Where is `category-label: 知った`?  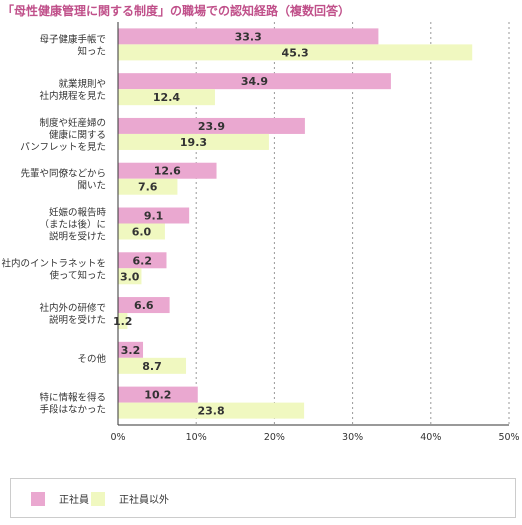 category-label: 知った is located at coordinates (91, 51).